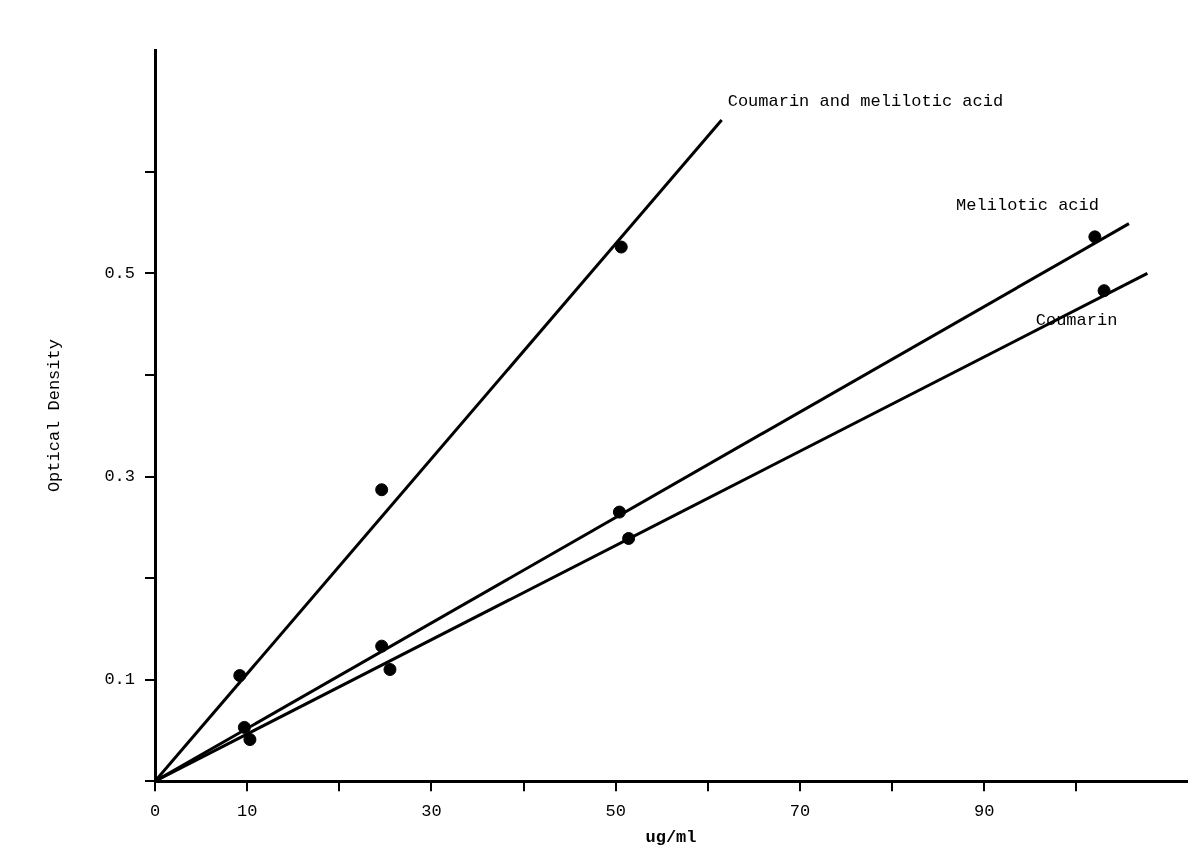 The image size is (1194, 858). What do you see at coordinates (54, 416) in the screenshot?
I see `y-axis-title: Optical Density` at bounding box center [54, 416].